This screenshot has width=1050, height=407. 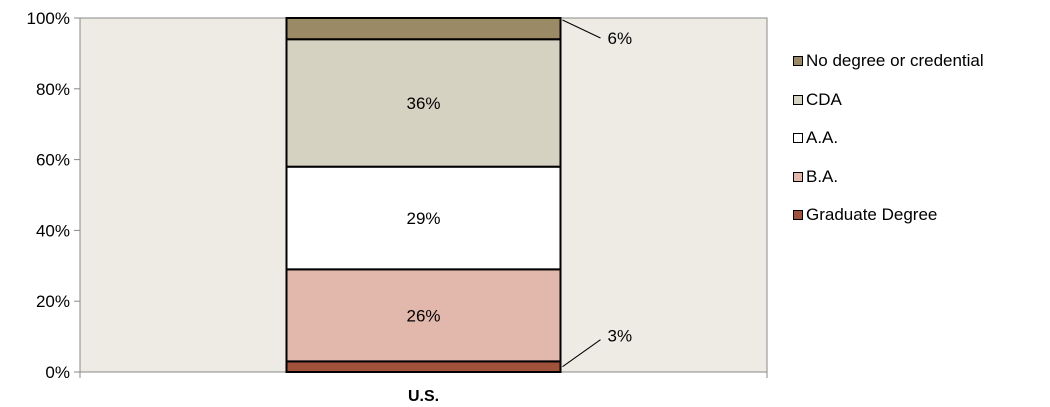 What do you see at coordinates (53, 301) in the screenshot?
I see `y-tick-label: 20%` at bounding box center [53, 301].